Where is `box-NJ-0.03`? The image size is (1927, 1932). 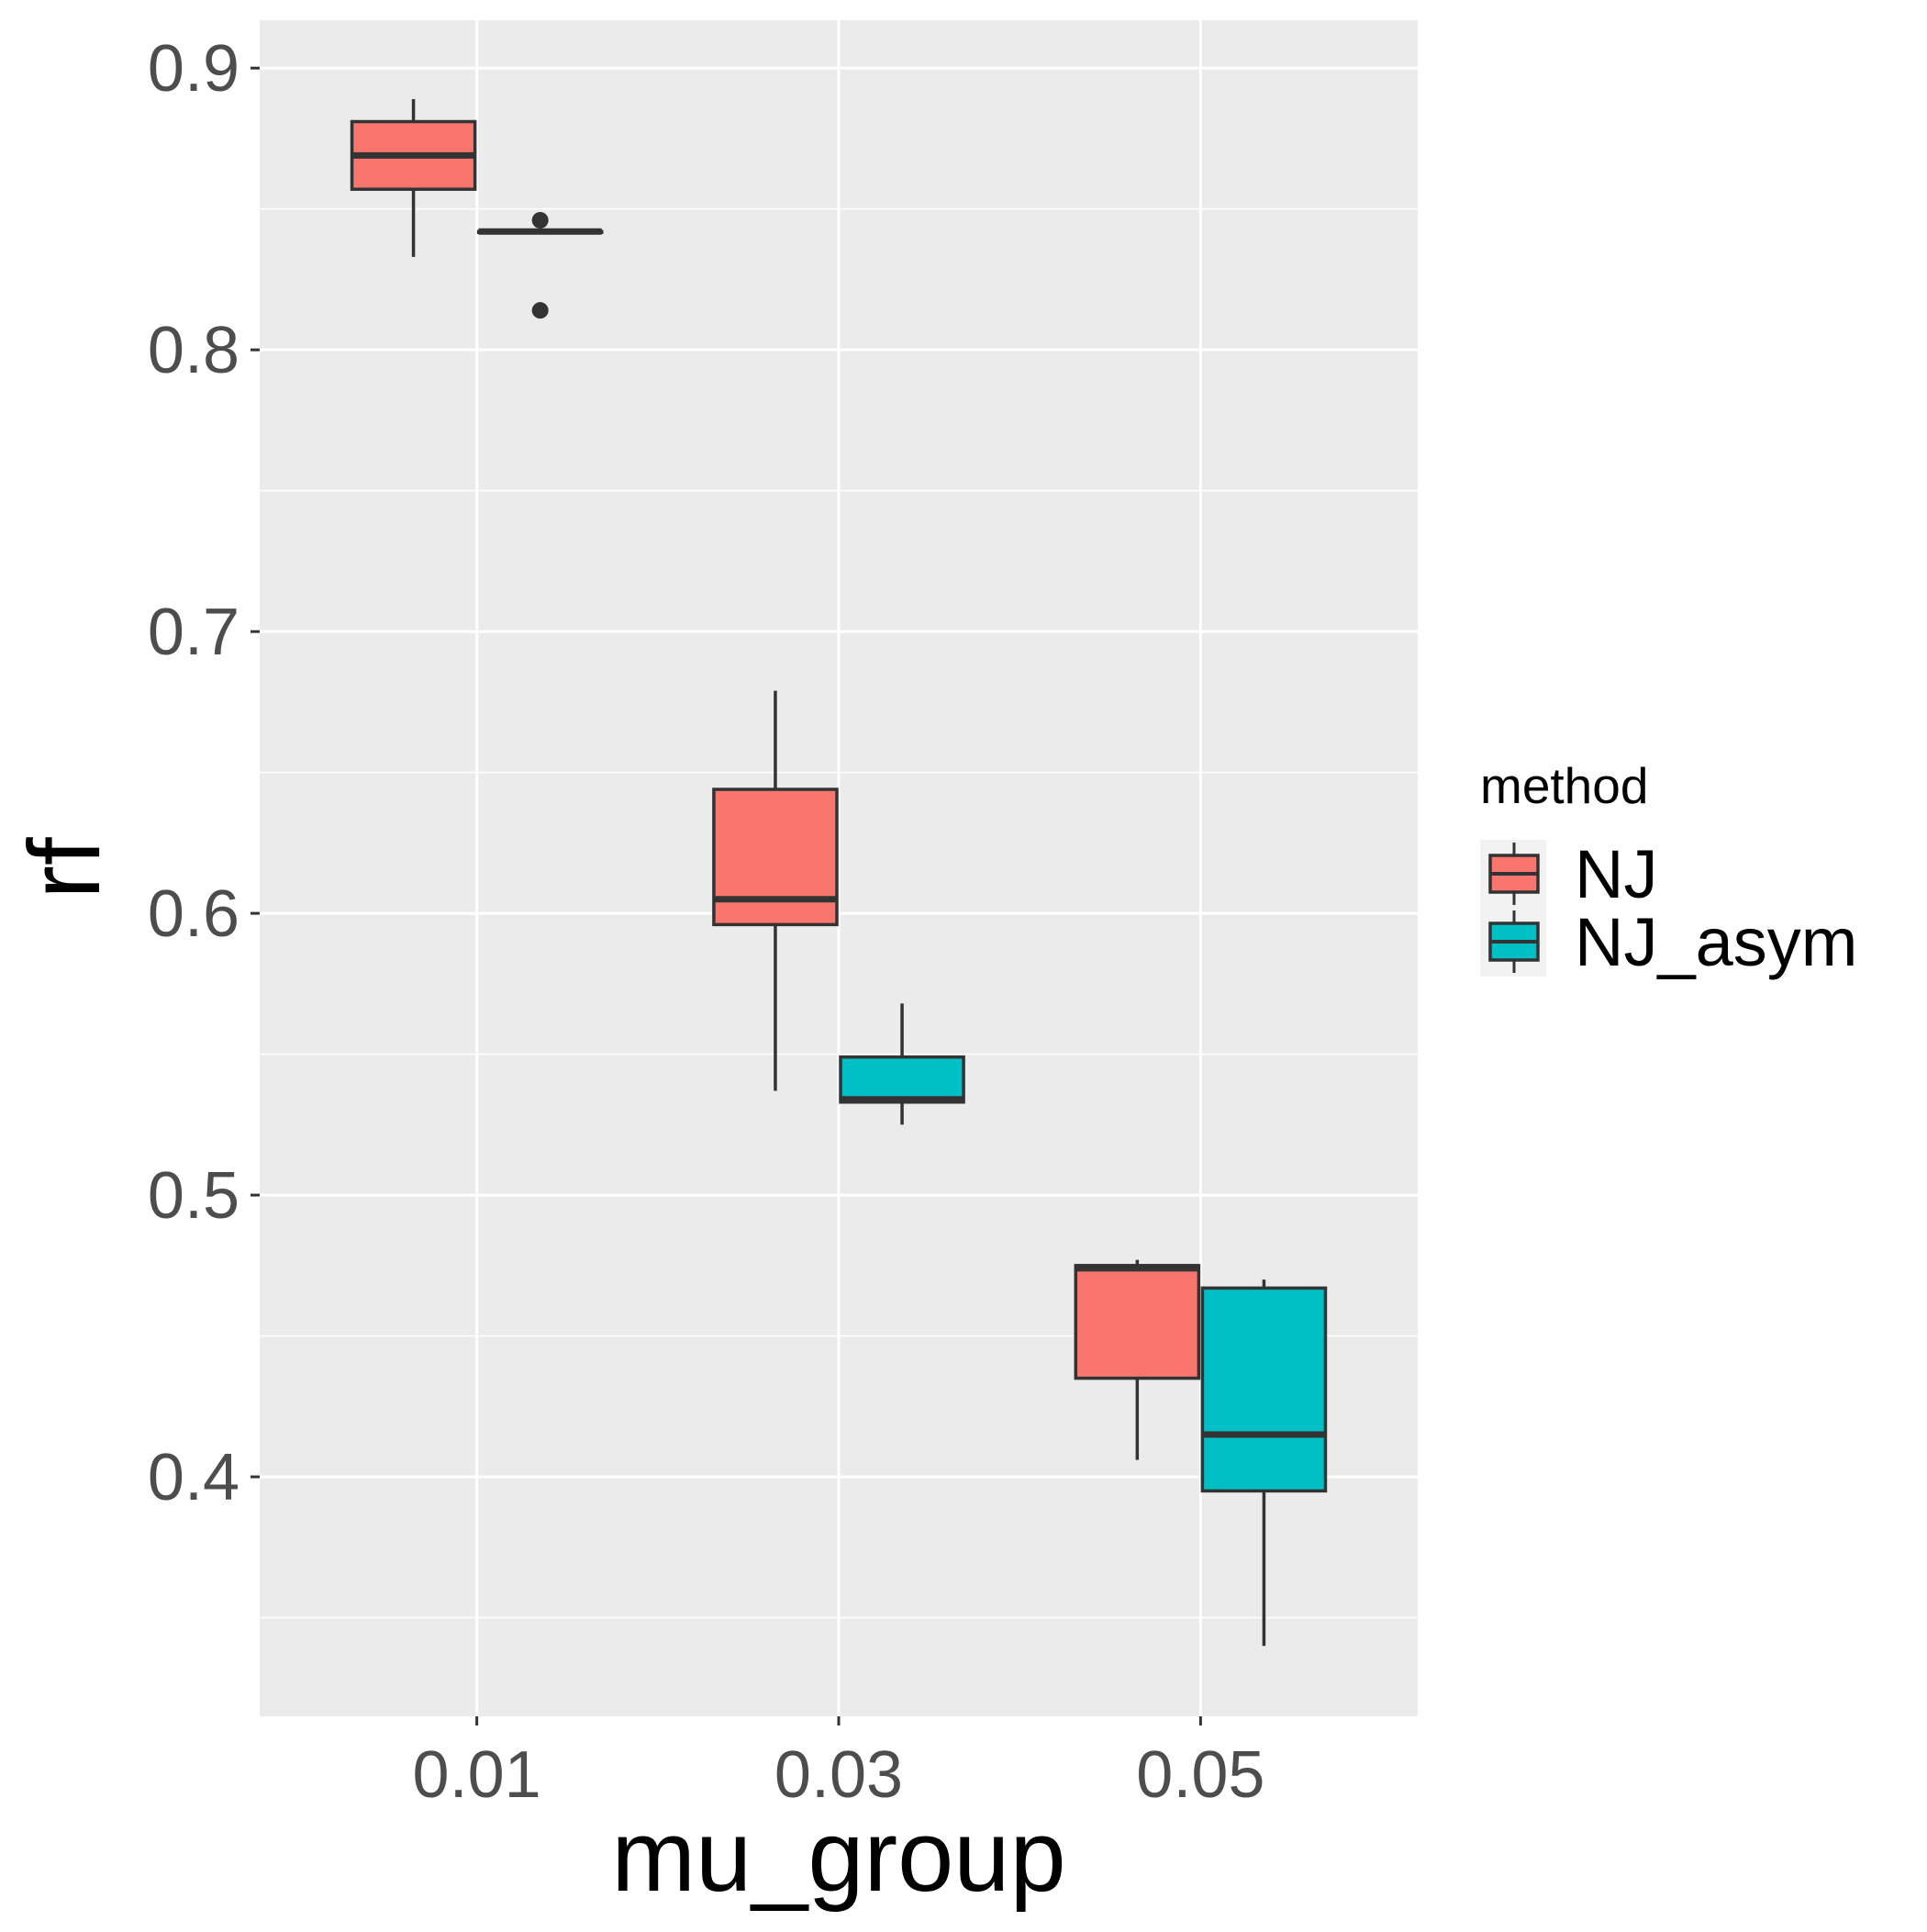
box-NJ-0.03 is located at coordinates (775, 890).